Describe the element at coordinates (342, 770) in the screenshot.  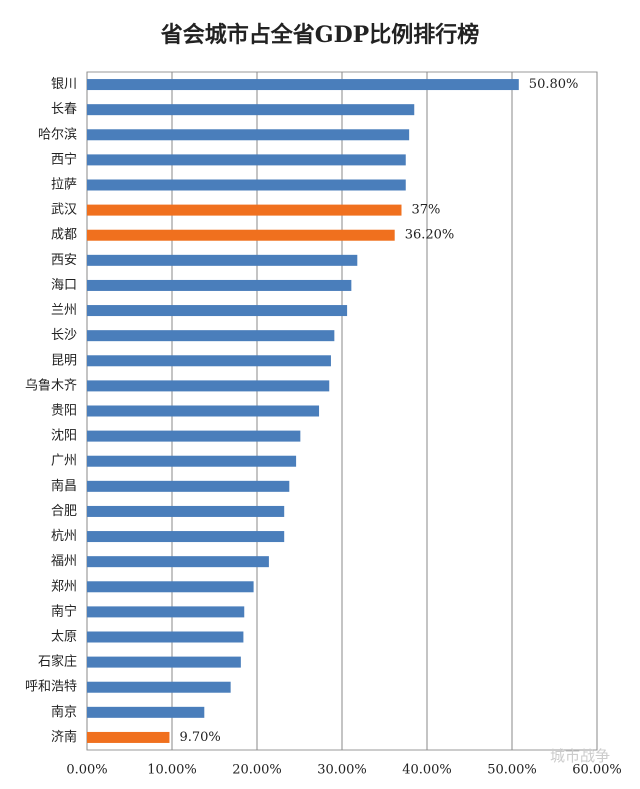
I see `x-tick-label: 30.00%` at that location.